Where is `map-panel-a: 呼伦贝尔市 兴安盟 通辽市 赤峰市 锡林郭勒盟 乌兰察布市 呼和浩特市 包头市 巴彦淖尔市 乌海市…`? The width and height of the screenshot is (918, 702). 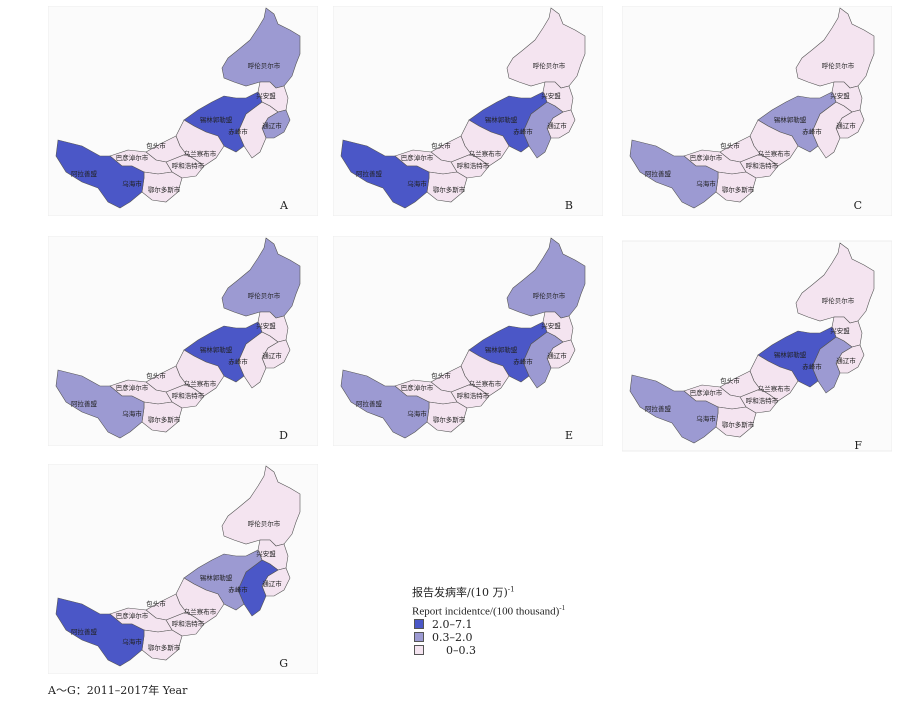
map-panel-a: 呼伦贝尔市 兴安盟 通辽市 赤峰市 锡林郭勒盟 乌兰察布市 呼和浩特市 包头市 巴彦淖尔市 乌海市… is located at coordinates (183, 111).